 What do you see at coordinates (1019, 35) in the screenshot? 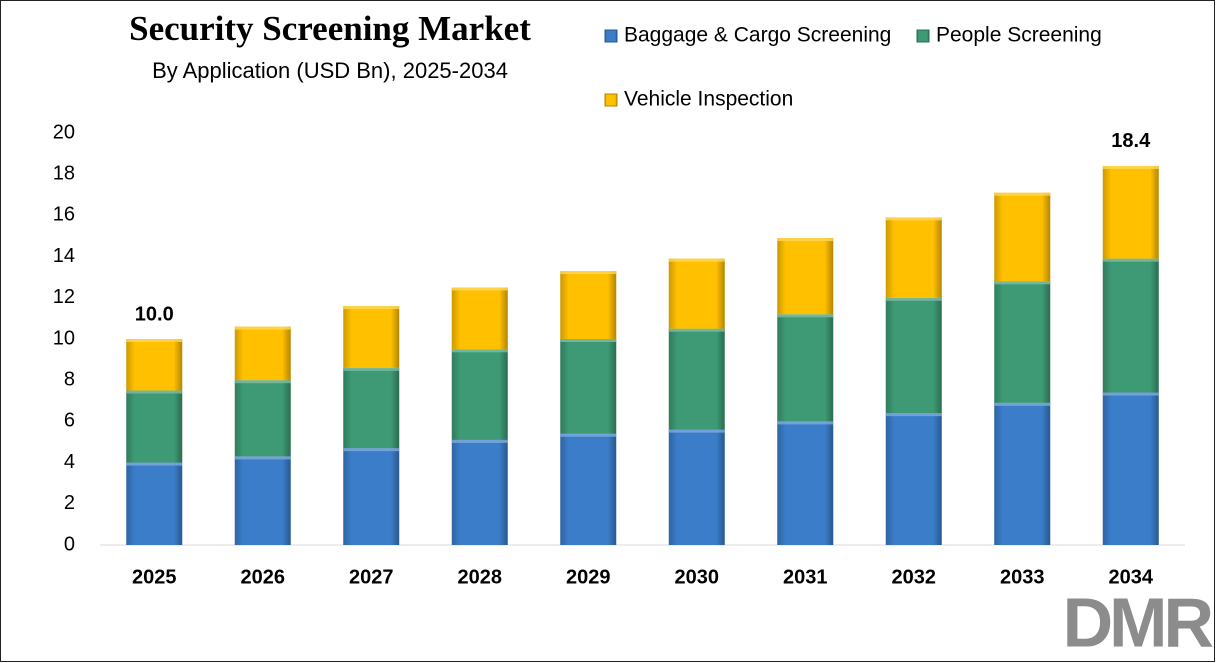
I see `legend-label: People Screening` at bounding box center [1019, 35].